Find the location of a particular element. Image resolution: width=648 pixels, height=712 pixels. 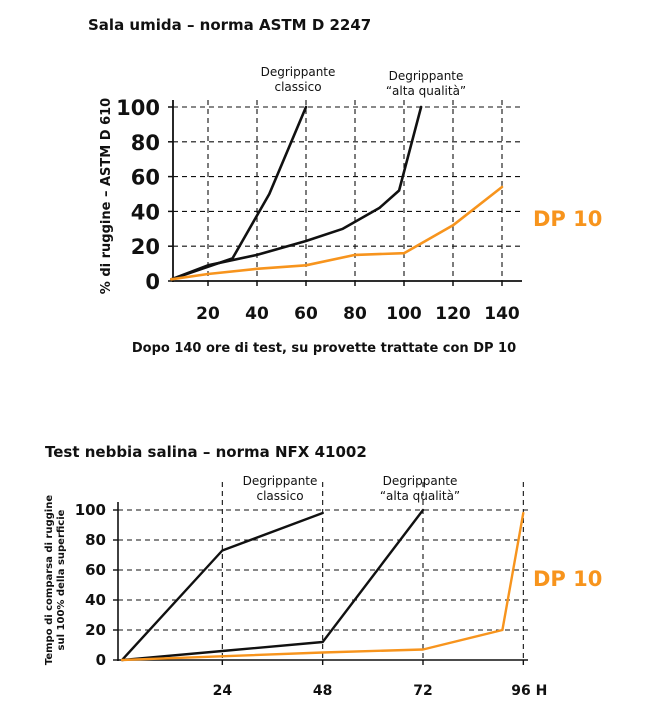

chart-1-label-dp10: DP 10 is located at coordinates (567, 219).